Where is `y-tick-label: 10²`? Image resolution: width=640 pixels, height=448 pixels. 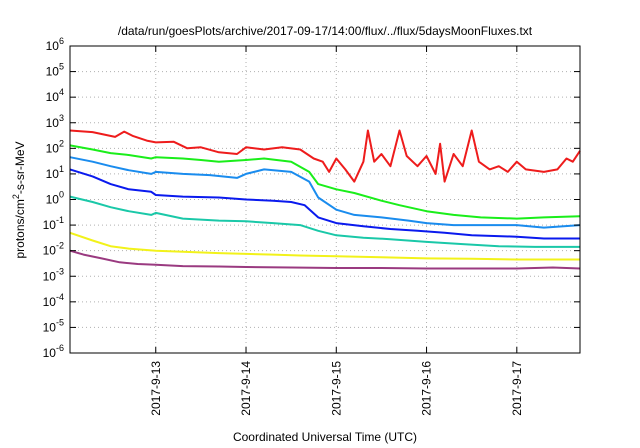
y-tick-label: 10² is located at coordinates (55, 146).